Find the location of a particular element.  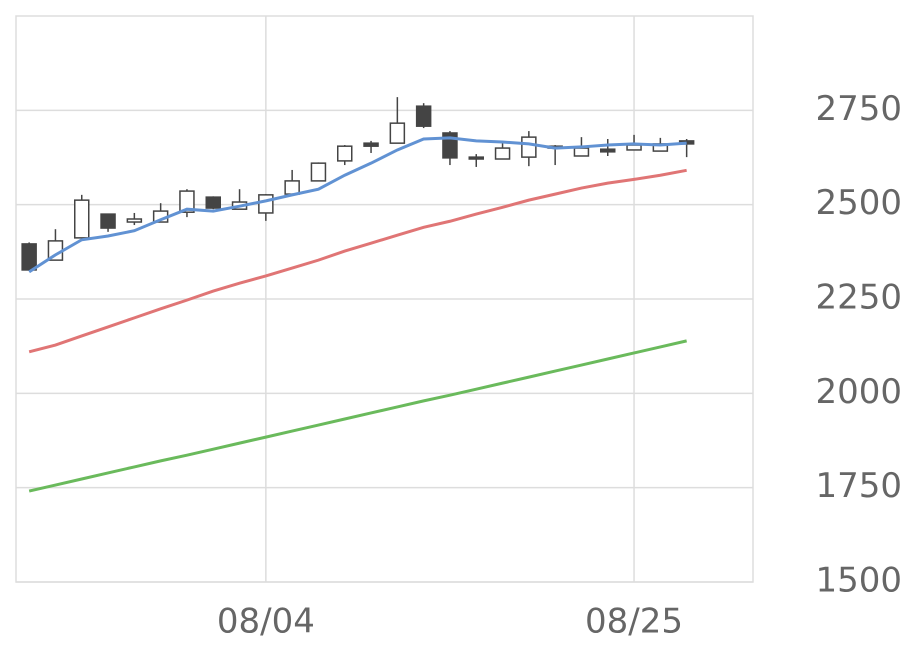

y-tick-label: 1750 is located at coordinates (858, 486).